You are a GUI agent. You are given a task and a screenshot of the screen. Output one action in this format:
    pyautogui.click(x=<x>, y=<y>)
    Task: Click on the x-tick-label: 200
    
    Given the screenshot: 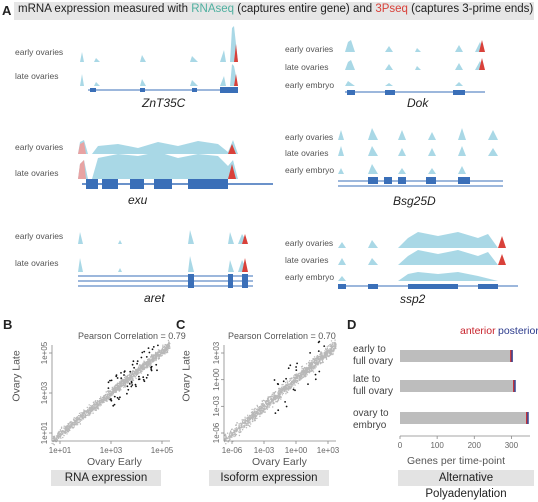 What is the action you would take?
    pyautogui.click(x=475, y=445)
    